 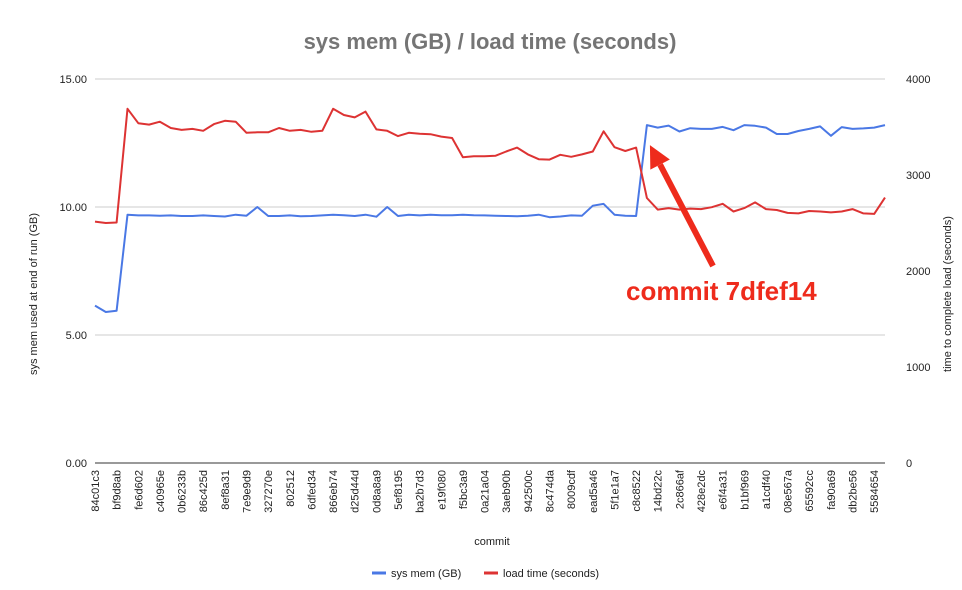 What do you see at coordinates (426, 574) in the screenshot?
I see `legend-label: sys mem (GB)` at bounding box center [426, 574].